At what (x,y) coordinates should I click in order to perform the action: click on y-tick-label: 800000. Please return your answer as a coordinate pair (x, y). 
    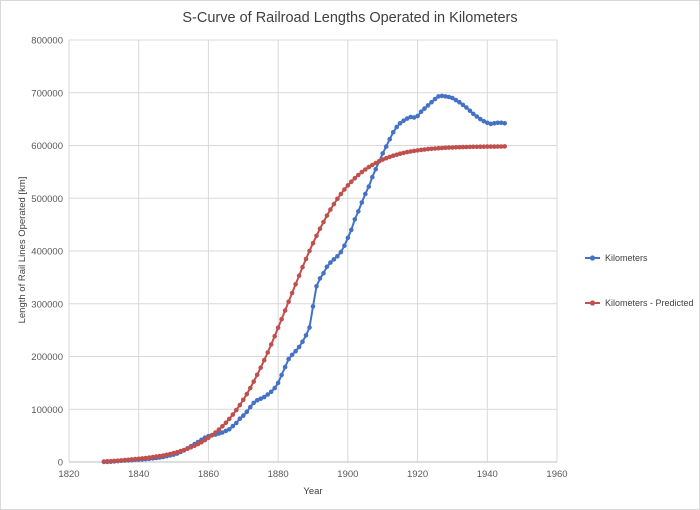
    Looking at the image, I should click on (47, 41).